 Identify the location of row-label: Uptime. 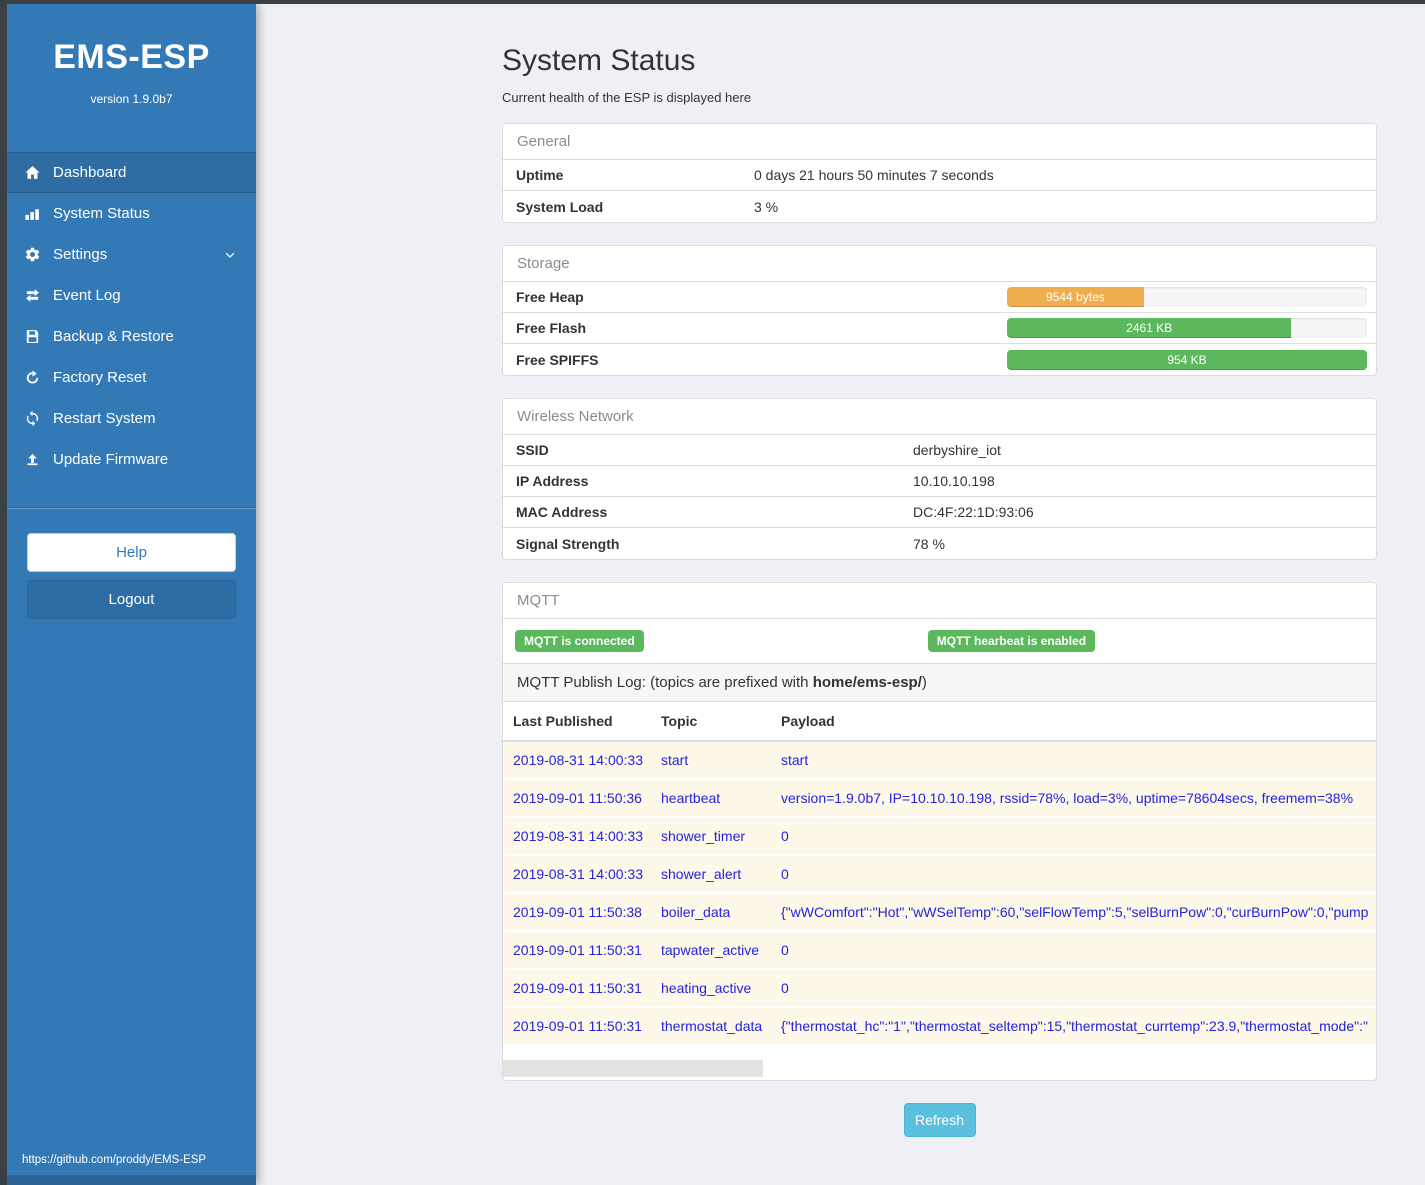
(540, 175).